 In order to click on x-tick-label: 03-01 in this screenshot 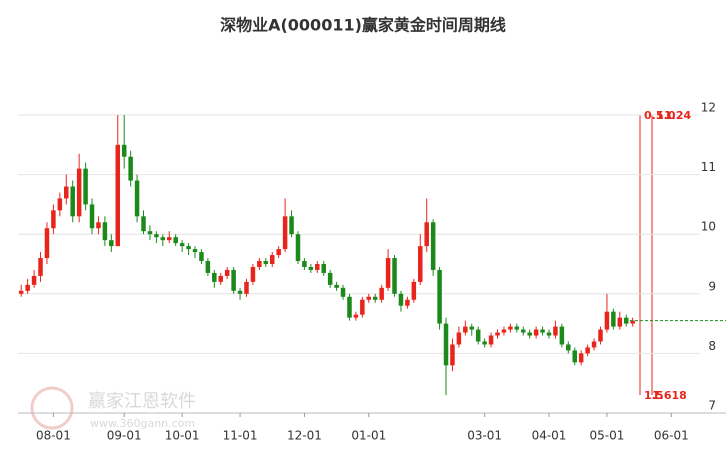, I will do `click(484, 436)`.